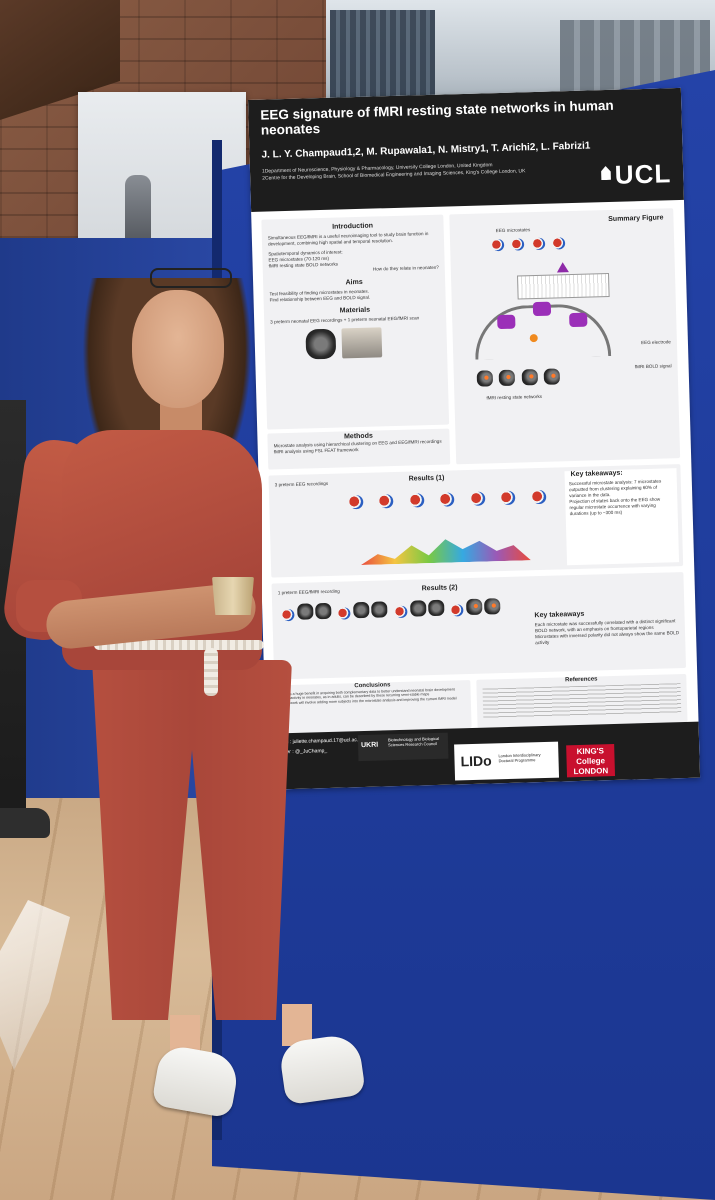  Describe the element at coordinates (211, 672) in the screenshot. I see `rope-belt-tie` at that location.